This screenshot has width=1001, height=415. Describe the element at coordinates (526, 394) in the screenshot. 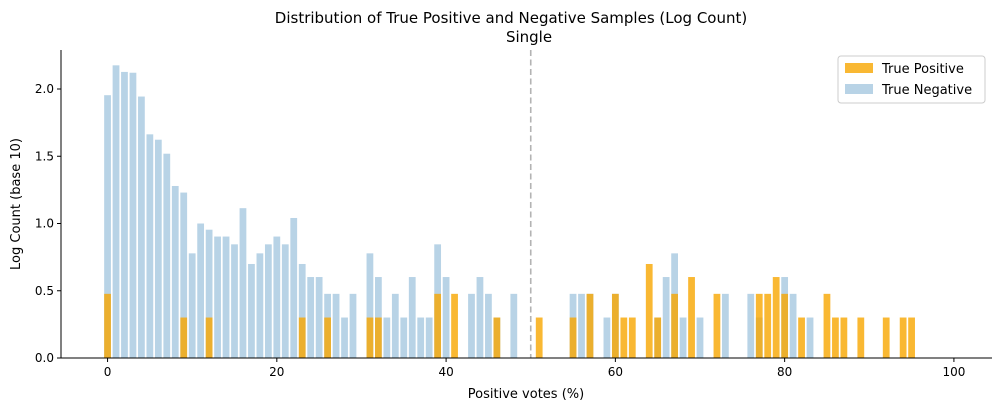

I see `x-axis-label: Positive votes (%)` at that location.